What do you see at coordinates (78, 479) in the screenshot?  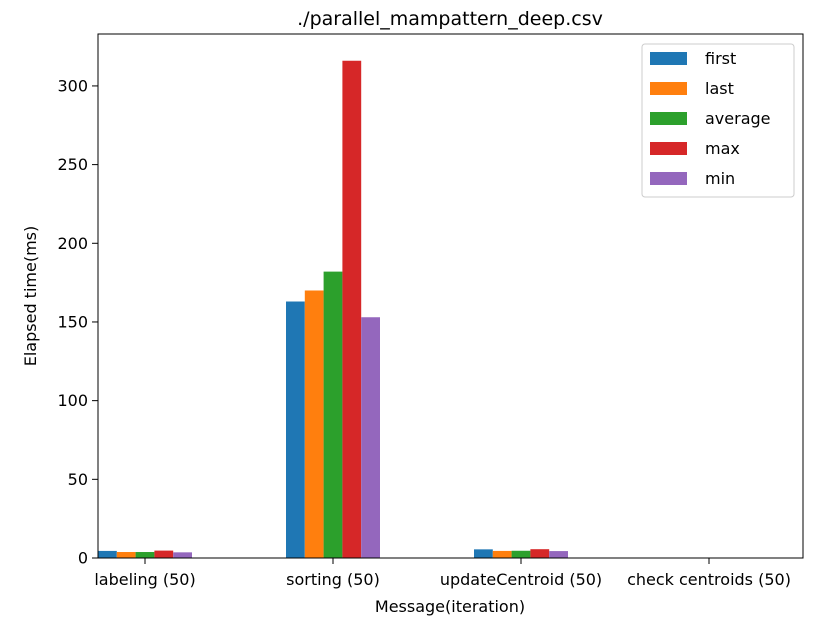 I see `y-tick-label: 50` at bounding box center [78, 479].